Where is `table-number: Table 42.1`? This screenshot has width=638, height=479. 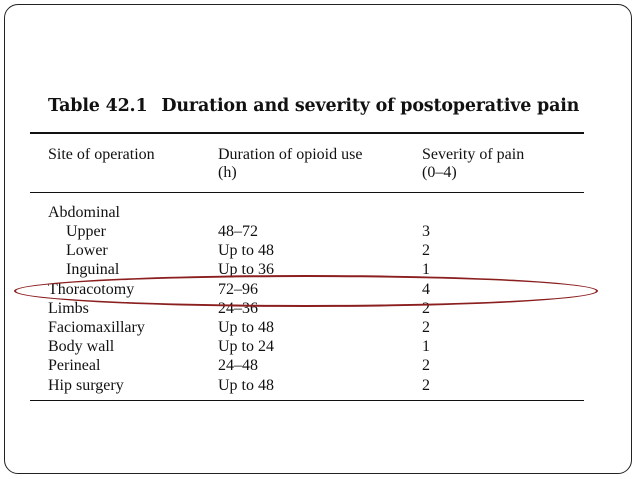 table-number: Table 42.1 is located at coordinates (98, 106).